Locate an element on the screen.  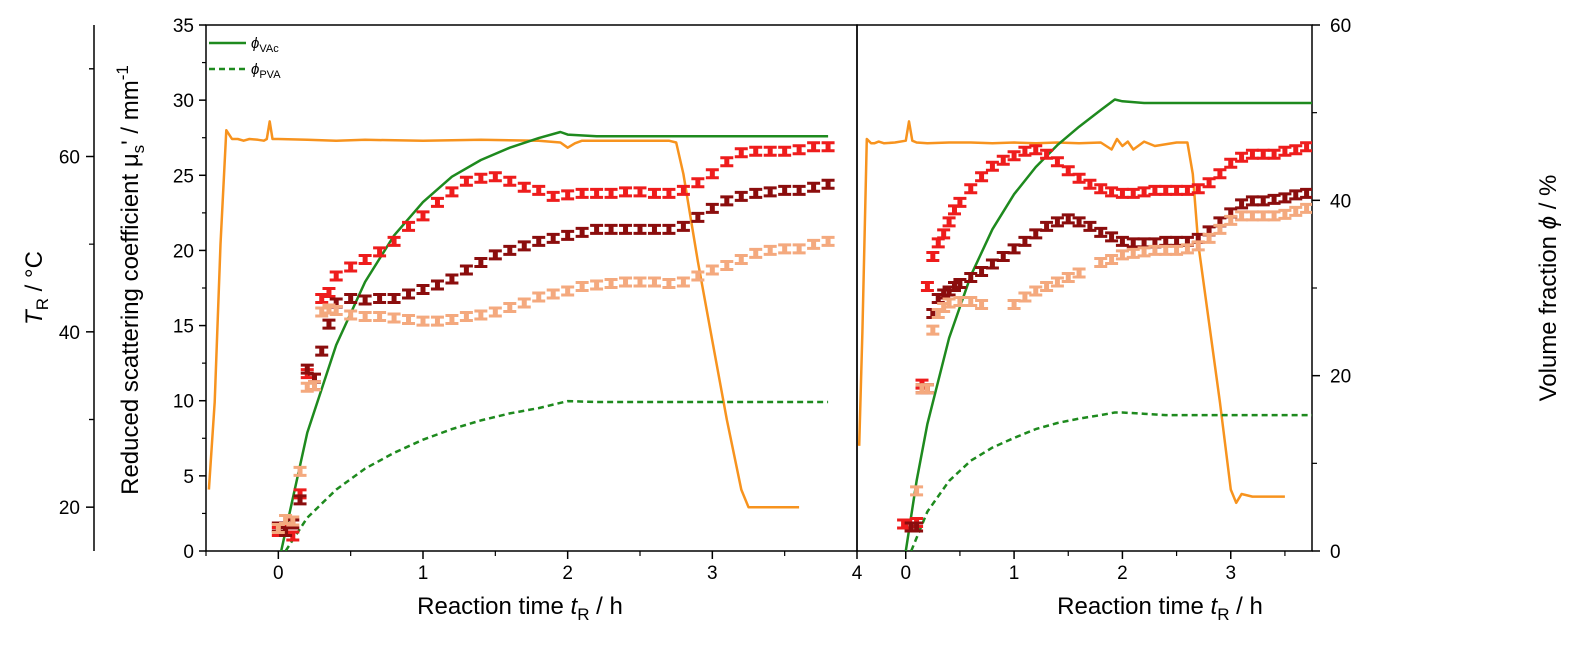
mu-tick-label: 20 is located at coordinates (183, 251).